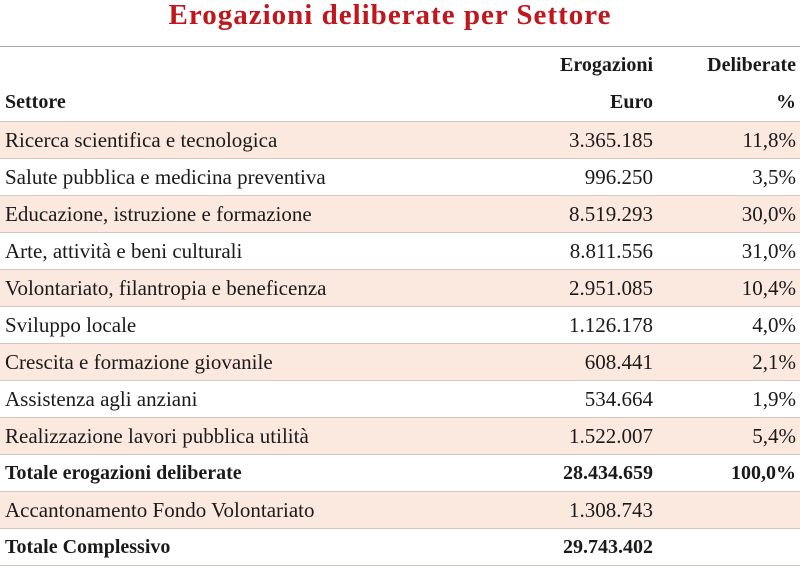  Describe the element at coordinates (565, 84) in the screenshot. I see `header-erogazioni: Erogazioni Euro` at that location.